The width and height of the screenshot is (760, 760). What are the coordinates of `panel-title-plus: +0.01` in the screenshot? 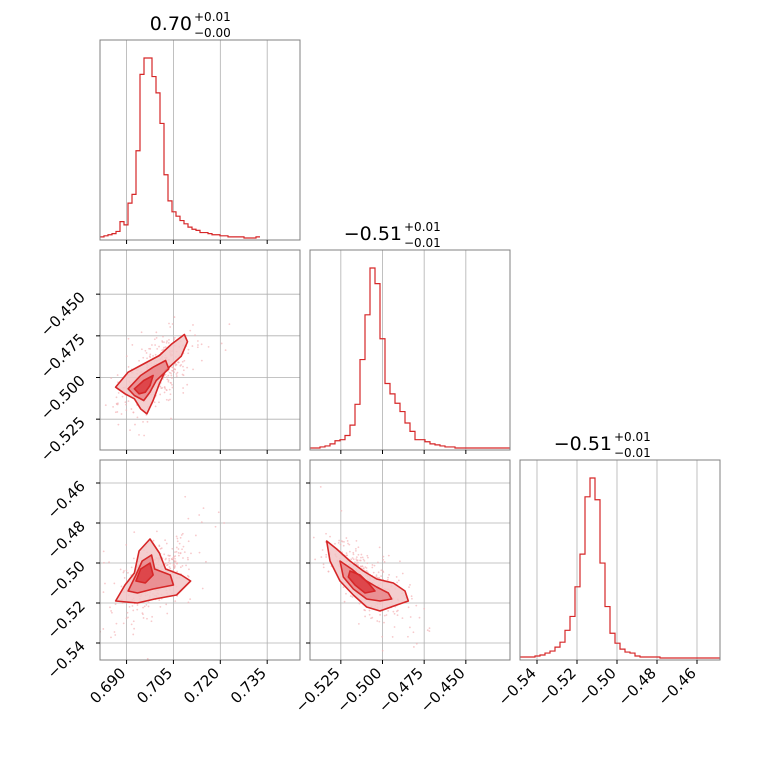 It's located at (632, 437).